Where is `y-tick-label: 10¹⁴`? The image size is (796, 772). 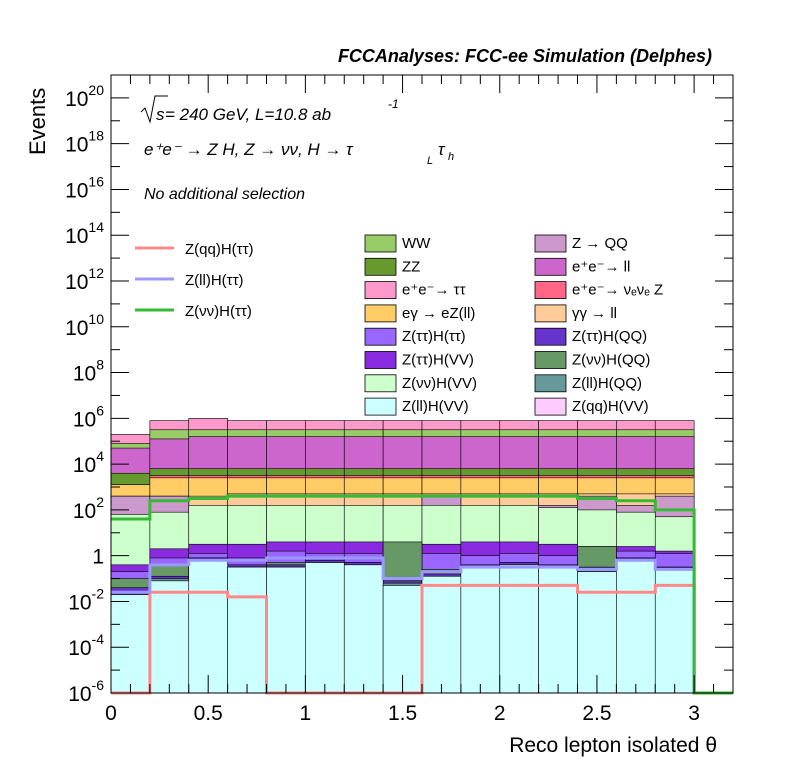
y-tick-label: 10¹⁴ is located at coordinates (84, 233).